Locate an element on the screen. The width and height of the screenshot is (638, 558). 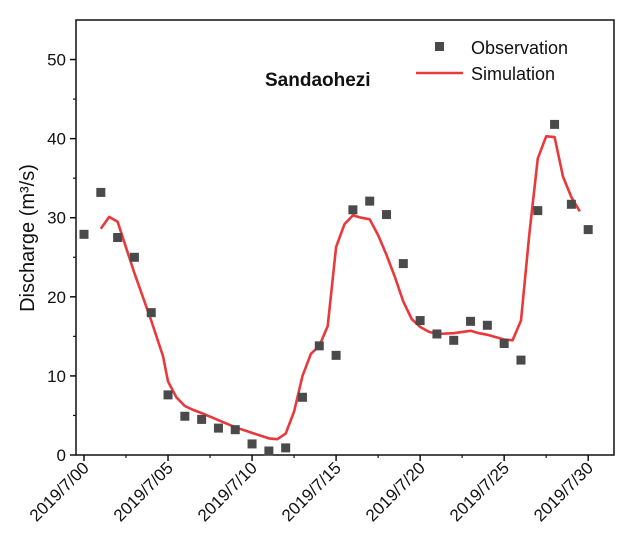
y-tick-label: 50 is located at coordinates (56, 60).